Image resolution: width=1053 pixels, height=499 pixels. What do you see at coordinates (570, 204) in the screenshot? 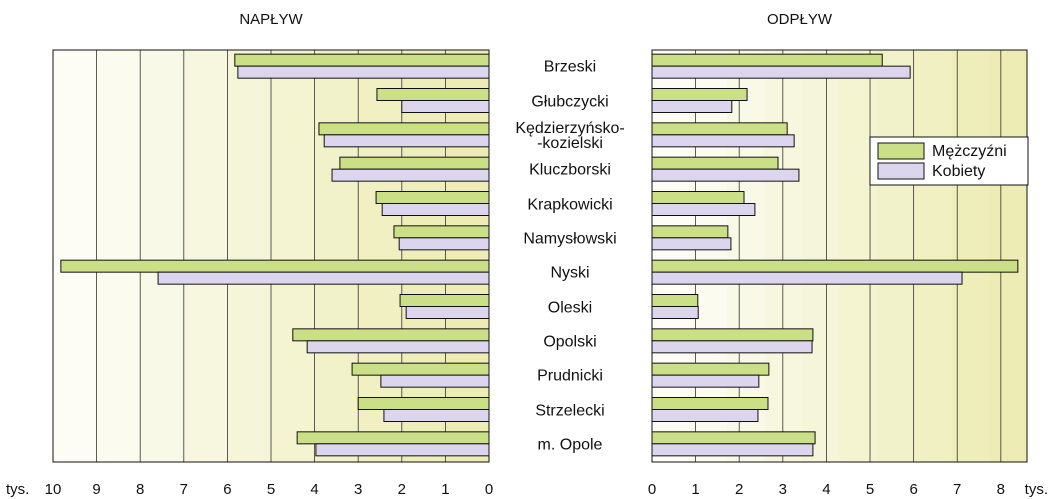
I see `category-label: Krapkowicki` at bounding box center [570, 204].